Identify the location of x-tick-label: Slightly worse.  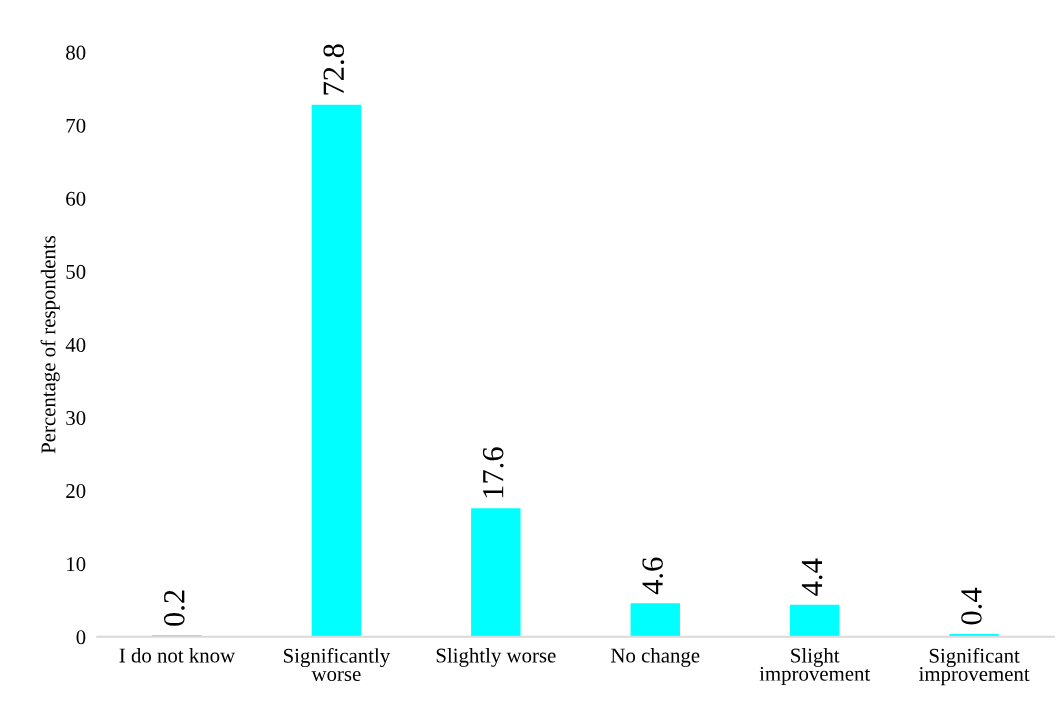
(496, 657).